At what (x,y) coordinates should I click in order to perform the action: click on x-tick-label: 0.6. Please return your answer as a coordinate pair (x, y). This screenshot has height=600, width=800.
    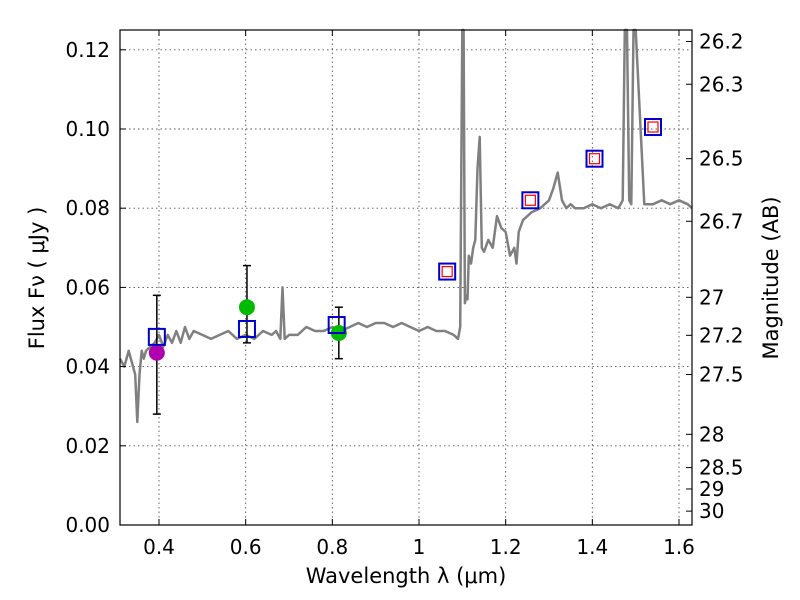
    Looking at the image, I should click on (246, 547).